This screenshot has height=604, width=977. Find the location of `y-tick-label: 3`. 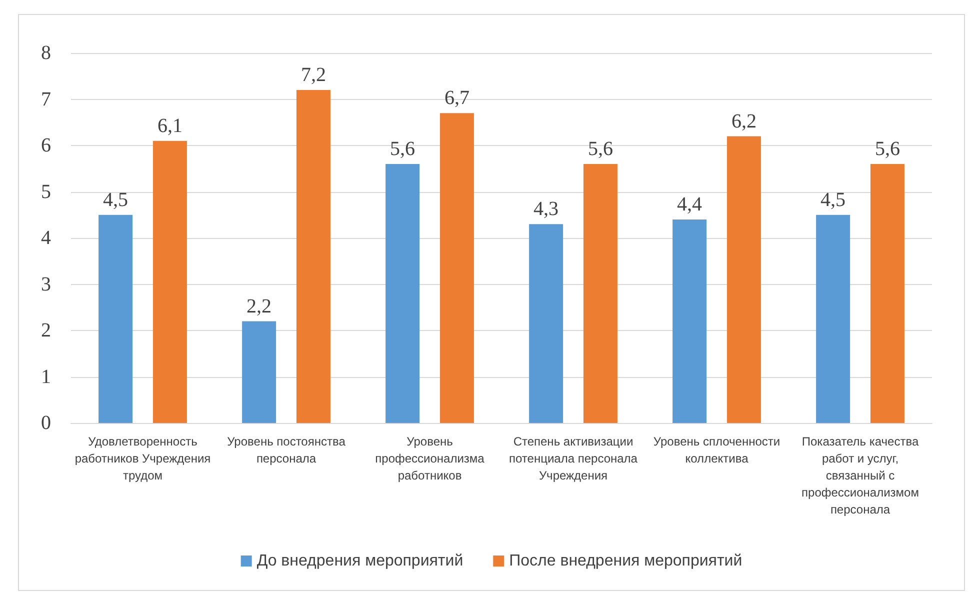

y-tick-label: 3 is located at coordinates (46, 284).